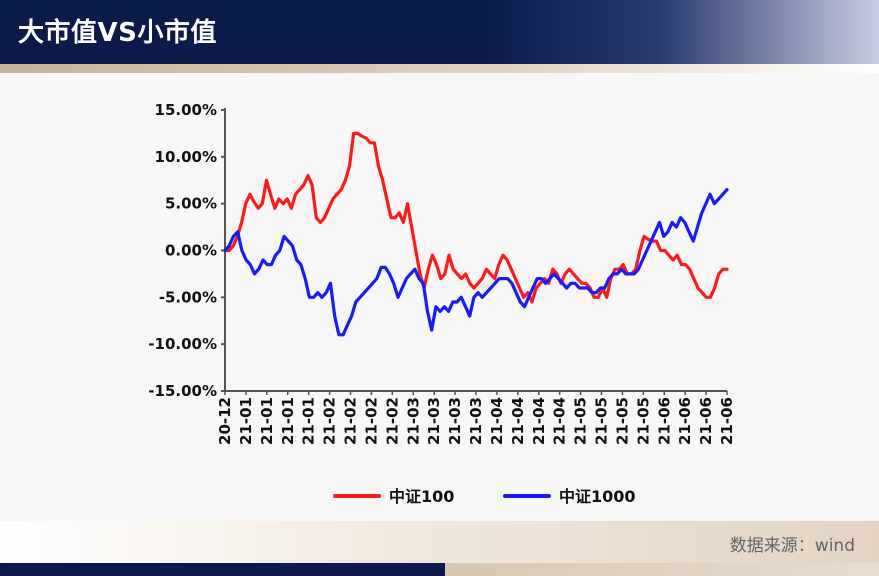 This screenshot has height=576, width=879. I want to click on y-tick-label: -15.00%, so click(182, 391).